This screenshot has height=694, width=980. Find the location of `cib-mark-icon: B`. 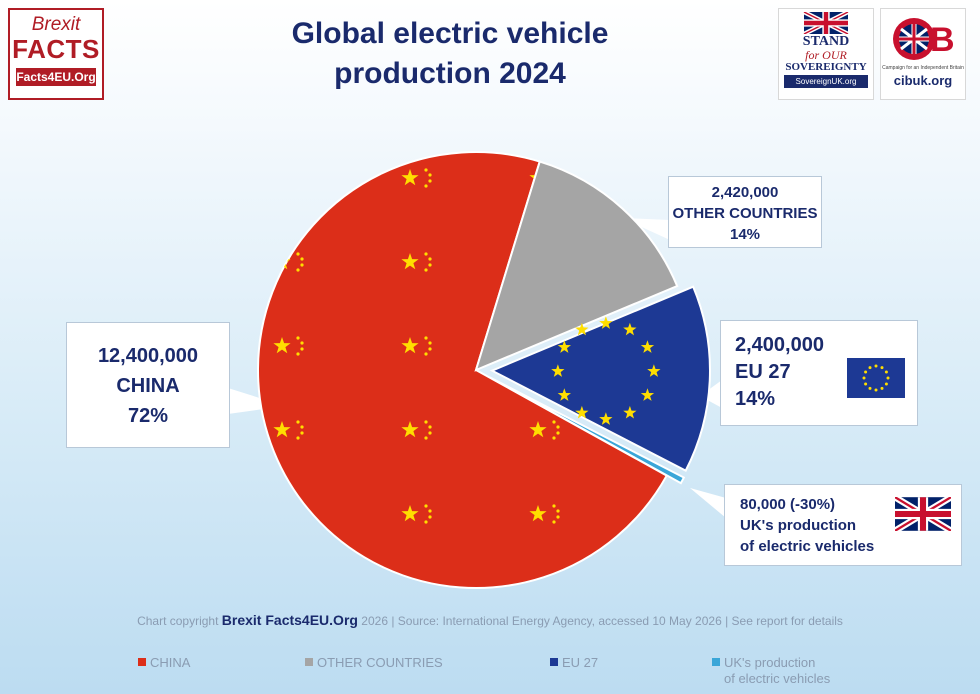

cib-mark-icon: B is located at coordinates (924, 39).